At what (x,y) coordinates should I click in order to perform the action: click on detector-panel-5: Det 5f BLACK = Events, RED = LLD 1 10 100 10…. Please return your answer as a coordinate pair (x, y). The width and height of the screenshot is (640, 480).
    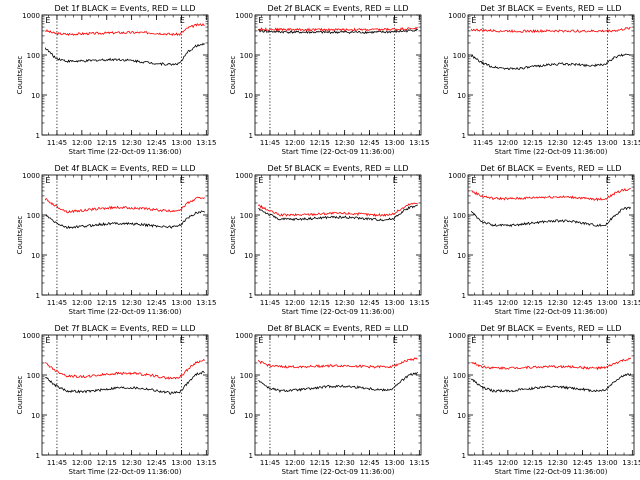
    Looking at the image, I should click on (329, 240).